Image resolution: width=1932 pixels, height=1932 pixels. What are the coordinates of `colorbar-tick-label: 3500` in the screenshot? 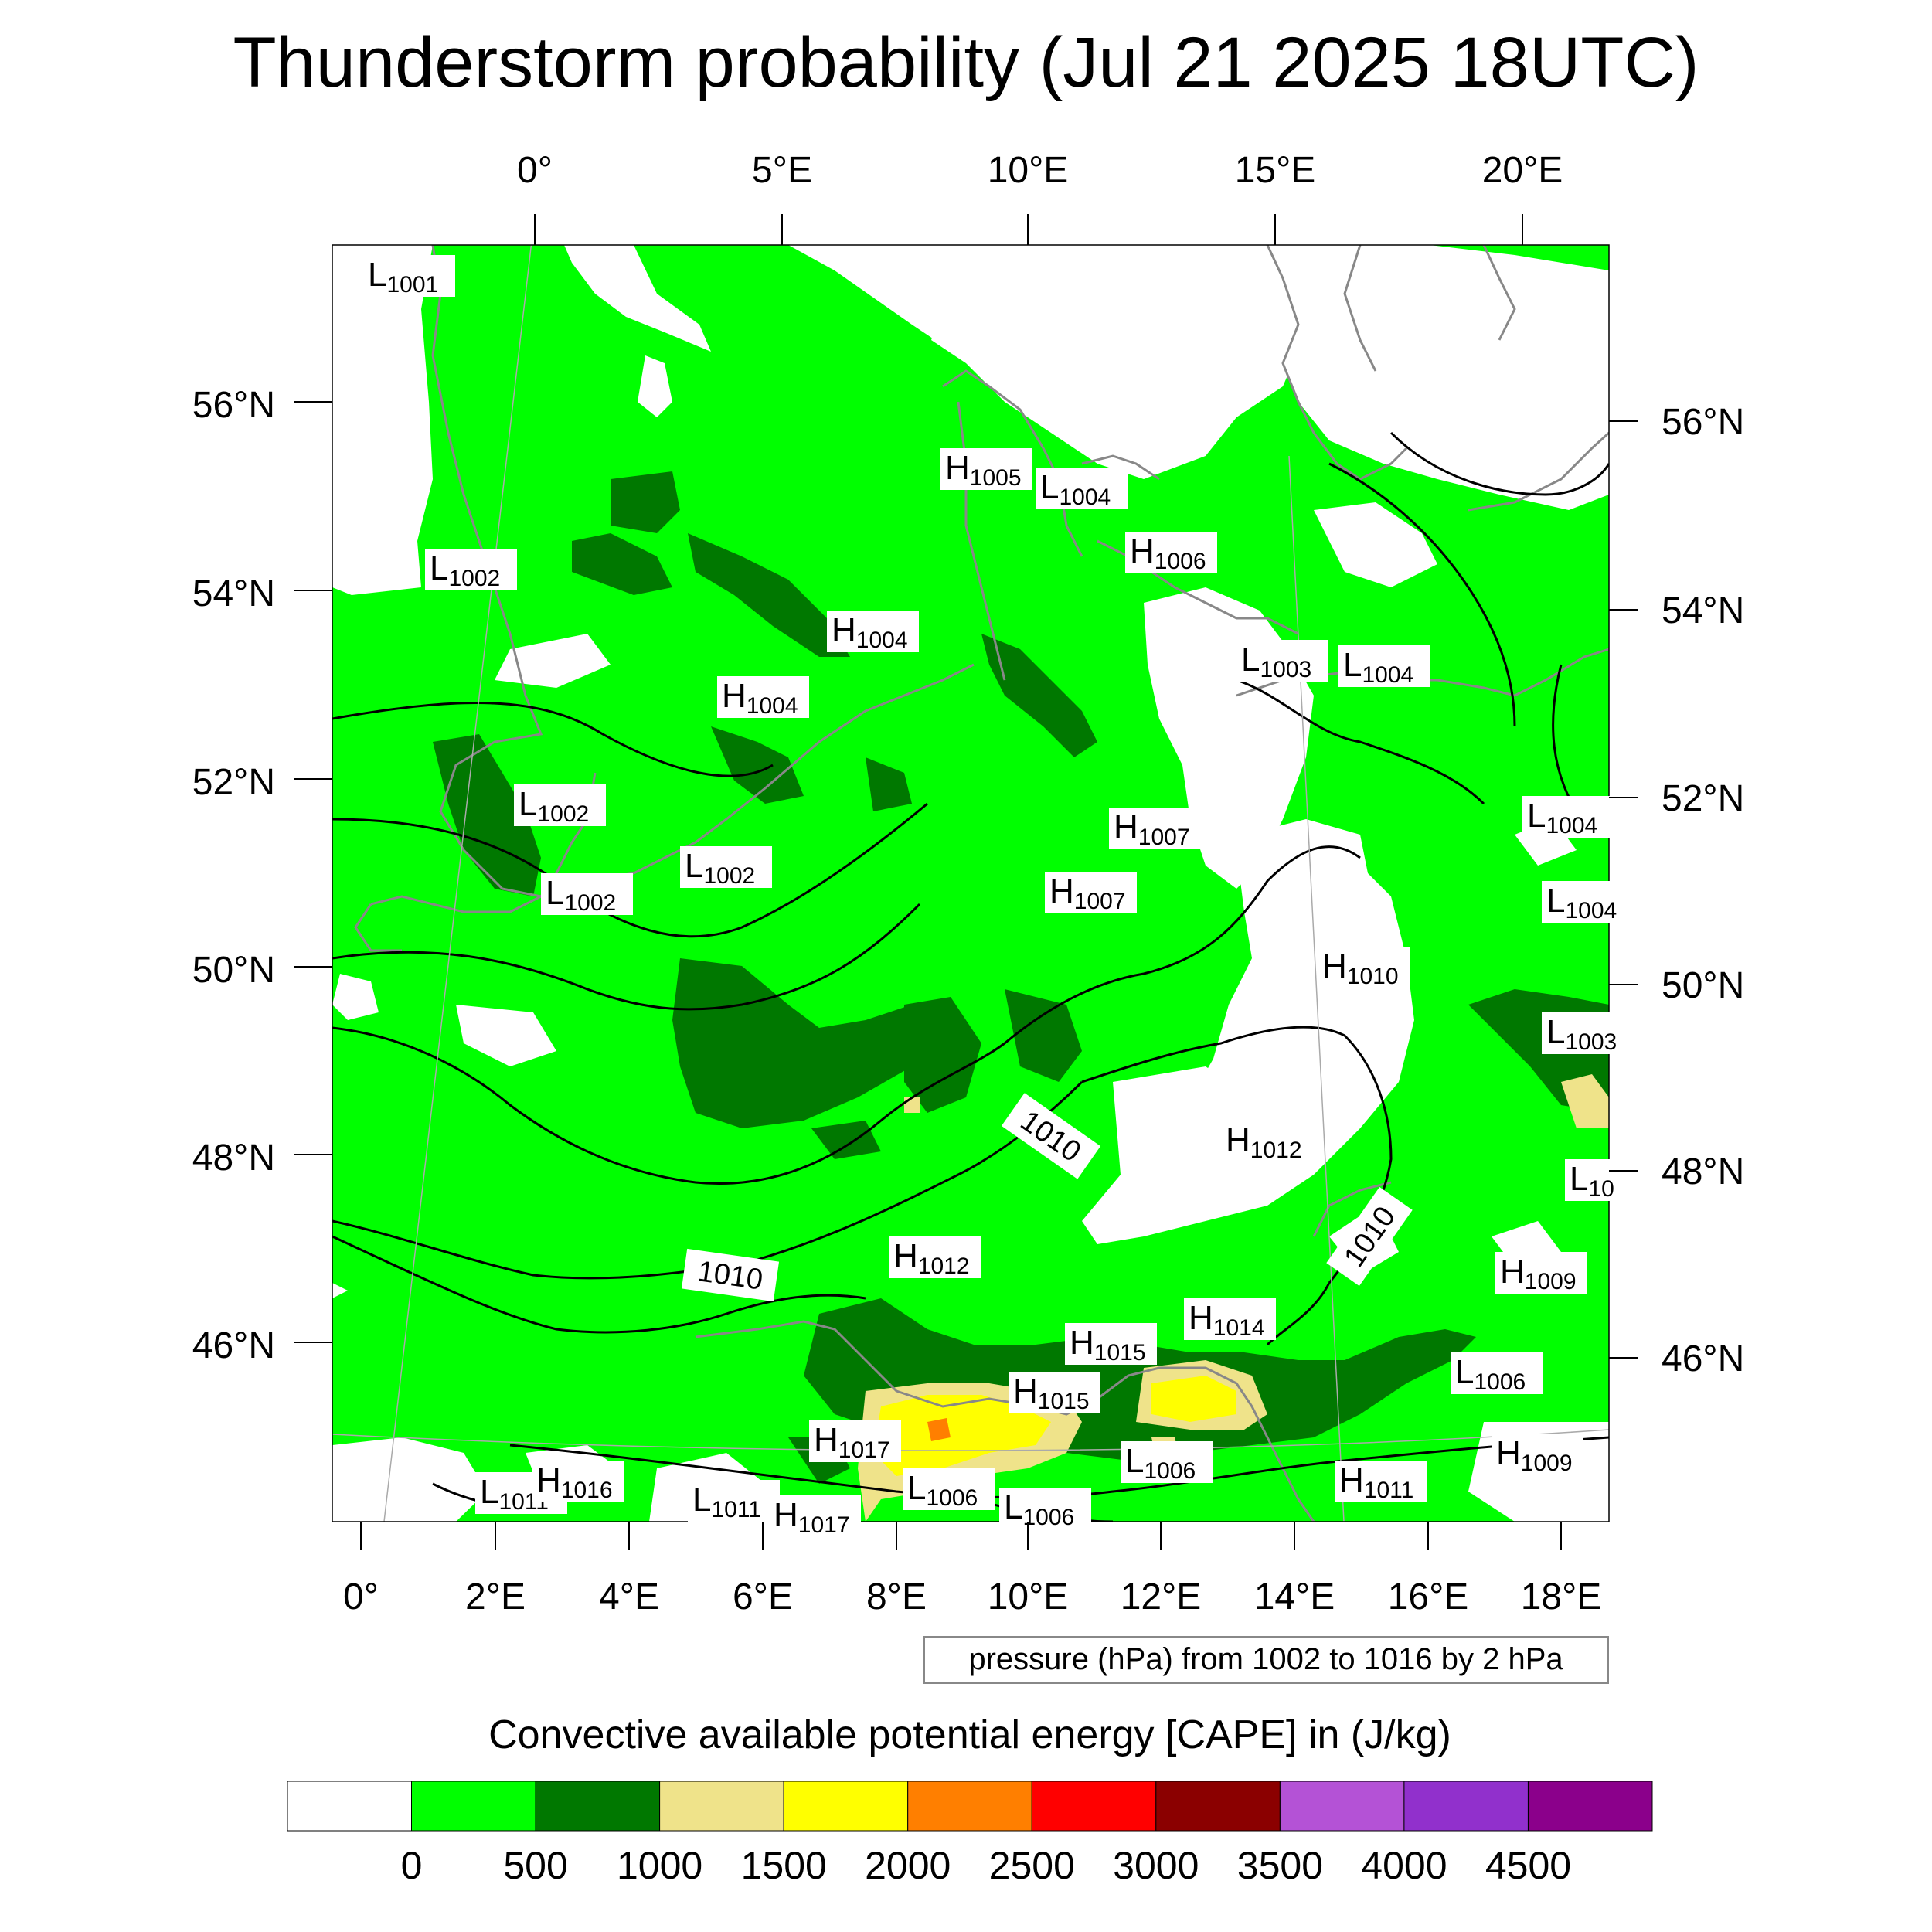 It's located at (1280, 1866).